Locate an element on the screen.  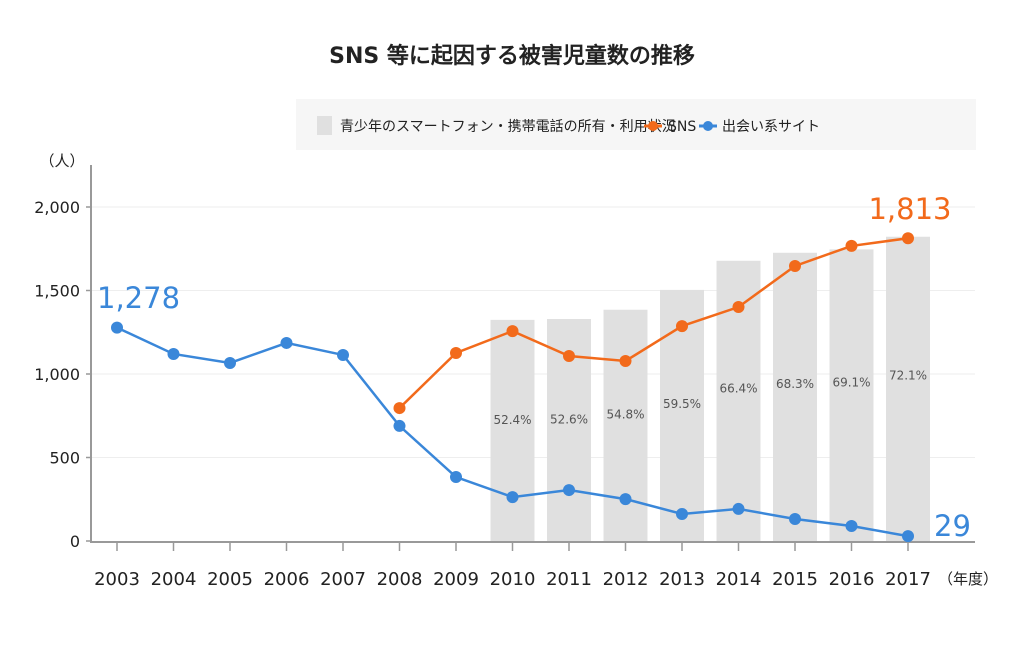
x-tick-label: 2009 is located at coordinates (456, 579).